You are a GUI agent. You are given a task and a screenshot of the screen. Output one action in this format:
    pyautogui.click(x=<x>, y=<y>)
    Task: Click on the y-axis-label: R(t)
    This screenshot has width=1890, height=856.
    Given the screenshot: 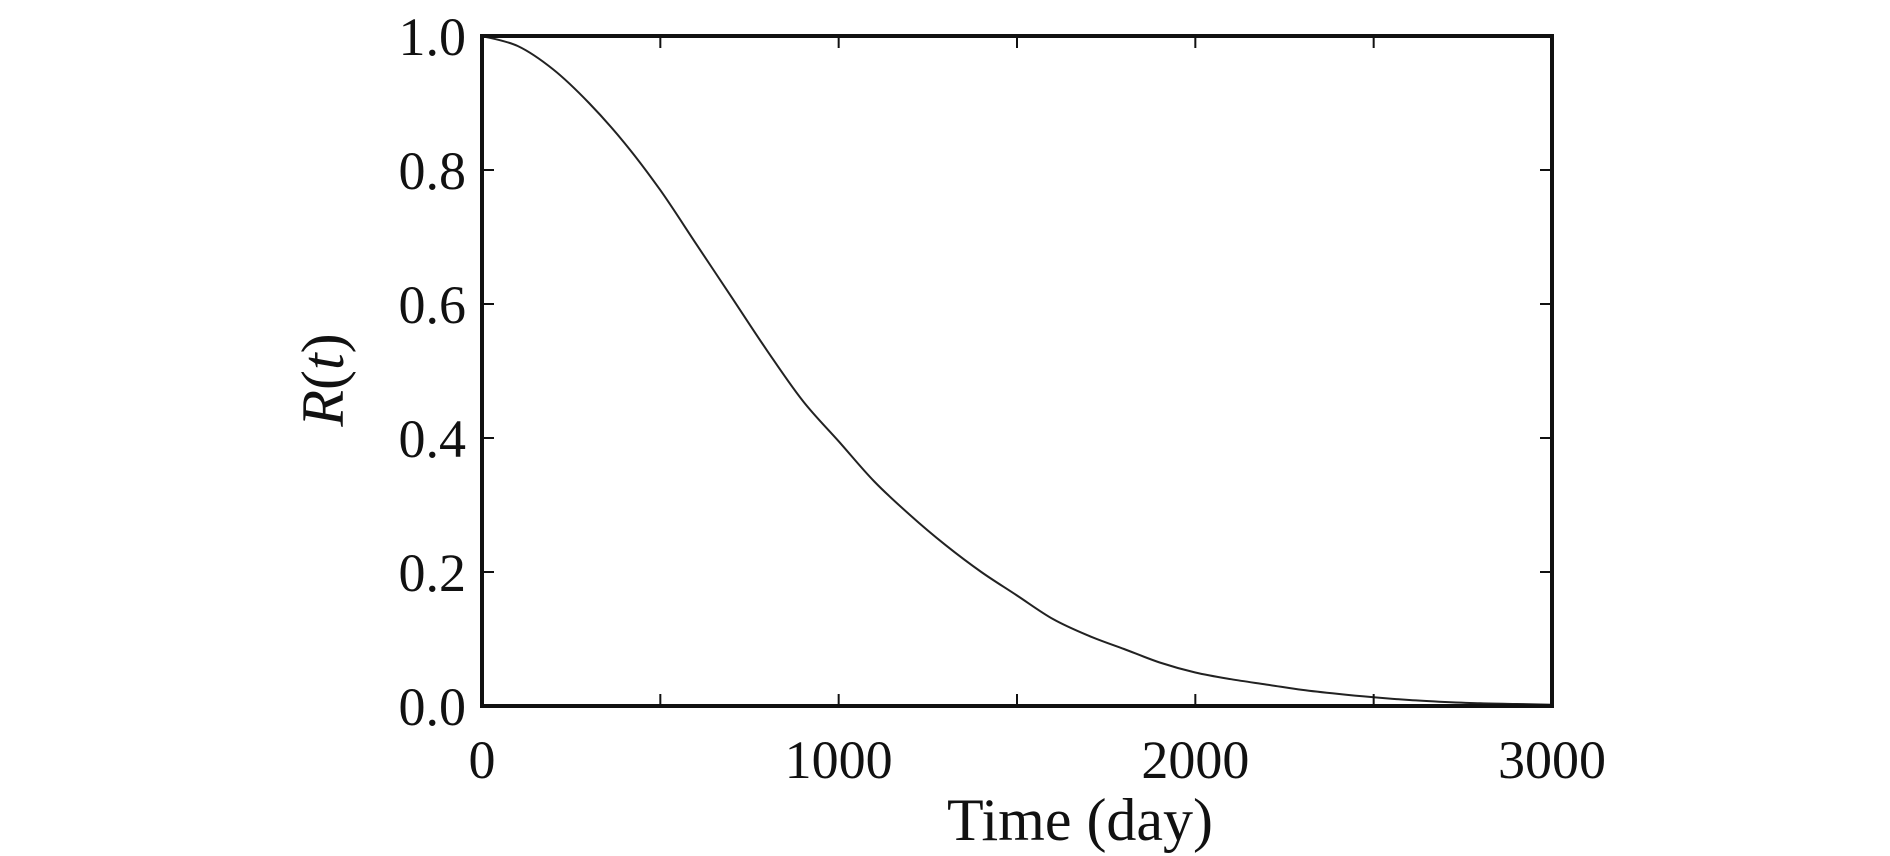 What is the action you would take?
    pyautogui.click(x=323, y=380)
    